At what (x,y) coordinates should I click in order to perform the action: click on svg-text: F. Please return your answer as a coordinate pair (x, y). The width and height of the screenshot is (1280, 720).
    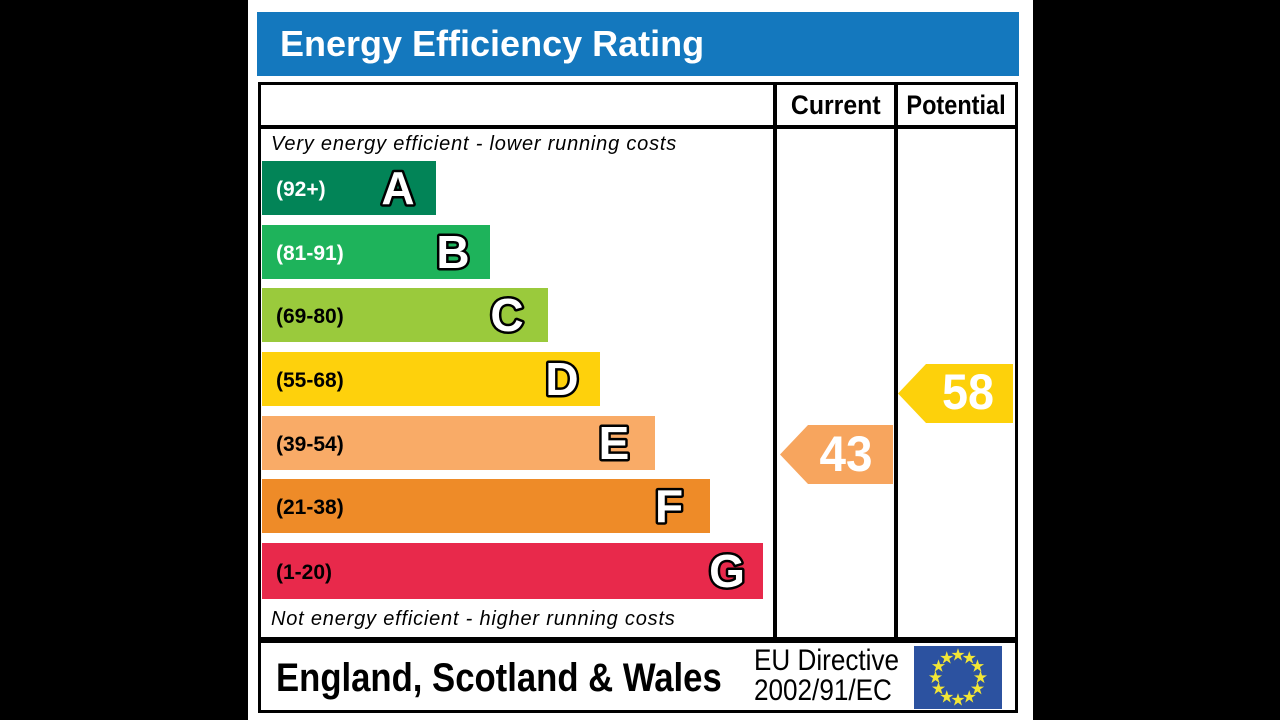
    Looking at the image, I should click on (669, 506).